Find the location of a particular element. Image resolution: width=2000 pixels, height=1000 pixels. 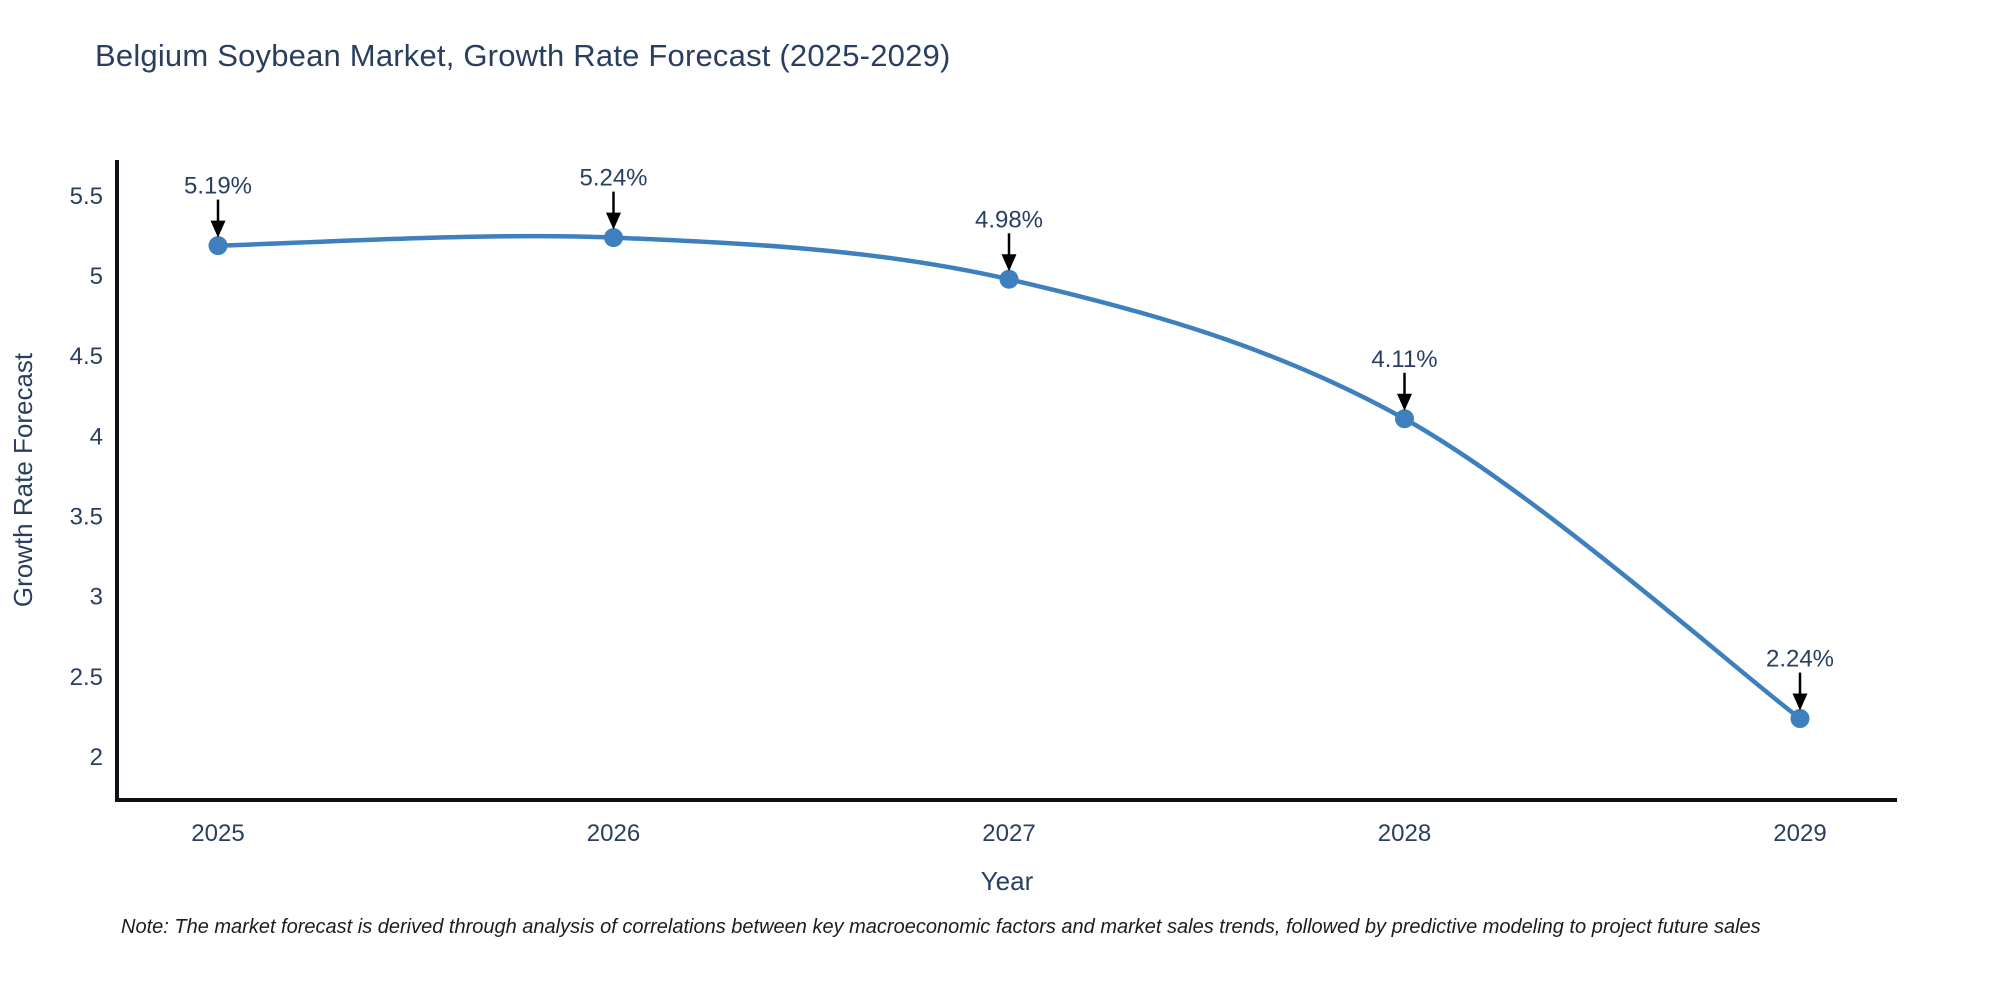

y-tick-label: 2.5 is located at coordinates (86, 677).